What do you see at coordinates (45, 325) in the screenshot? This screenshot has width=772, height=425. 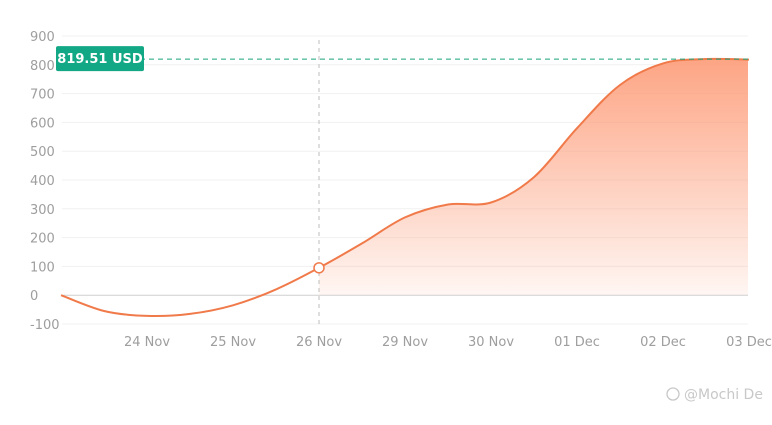 I see `y-tick-label: -100` at bounding box center [45, 325].